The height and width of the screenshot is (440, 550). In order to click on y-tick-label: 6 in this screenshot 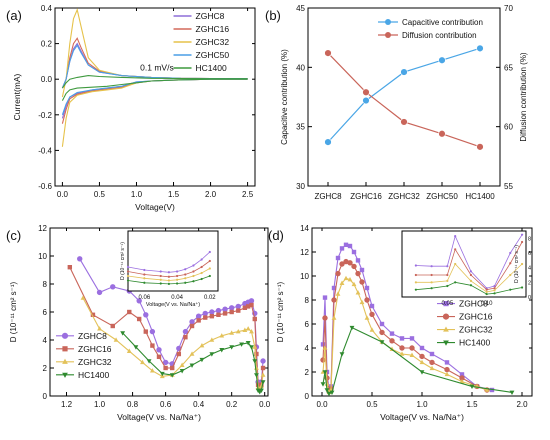, I will do `click(307, 324)`.